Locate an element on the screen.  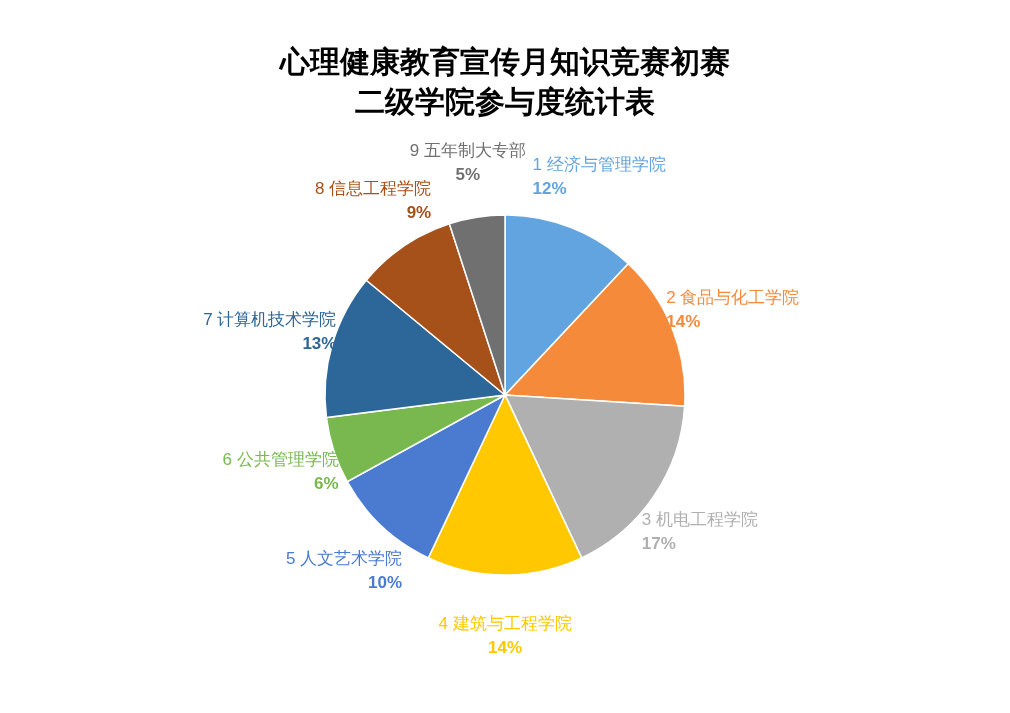
slice-label: 6 公共管理学院 is located at coordinates (280, 459).